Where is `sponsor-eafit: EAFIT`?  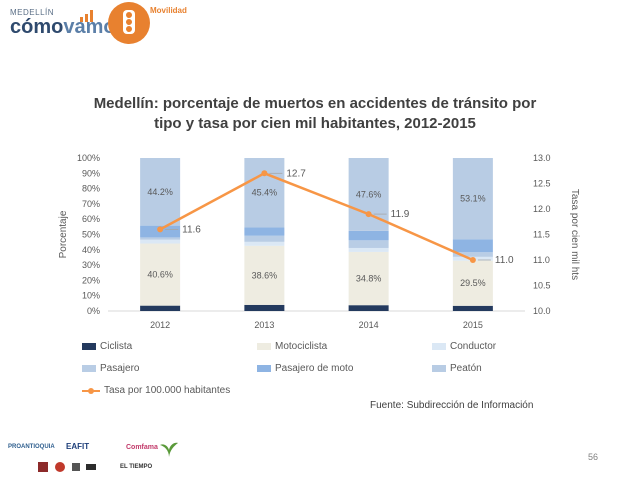 sponsor-eafit: EAFIT is located at coordinates (78, 446).